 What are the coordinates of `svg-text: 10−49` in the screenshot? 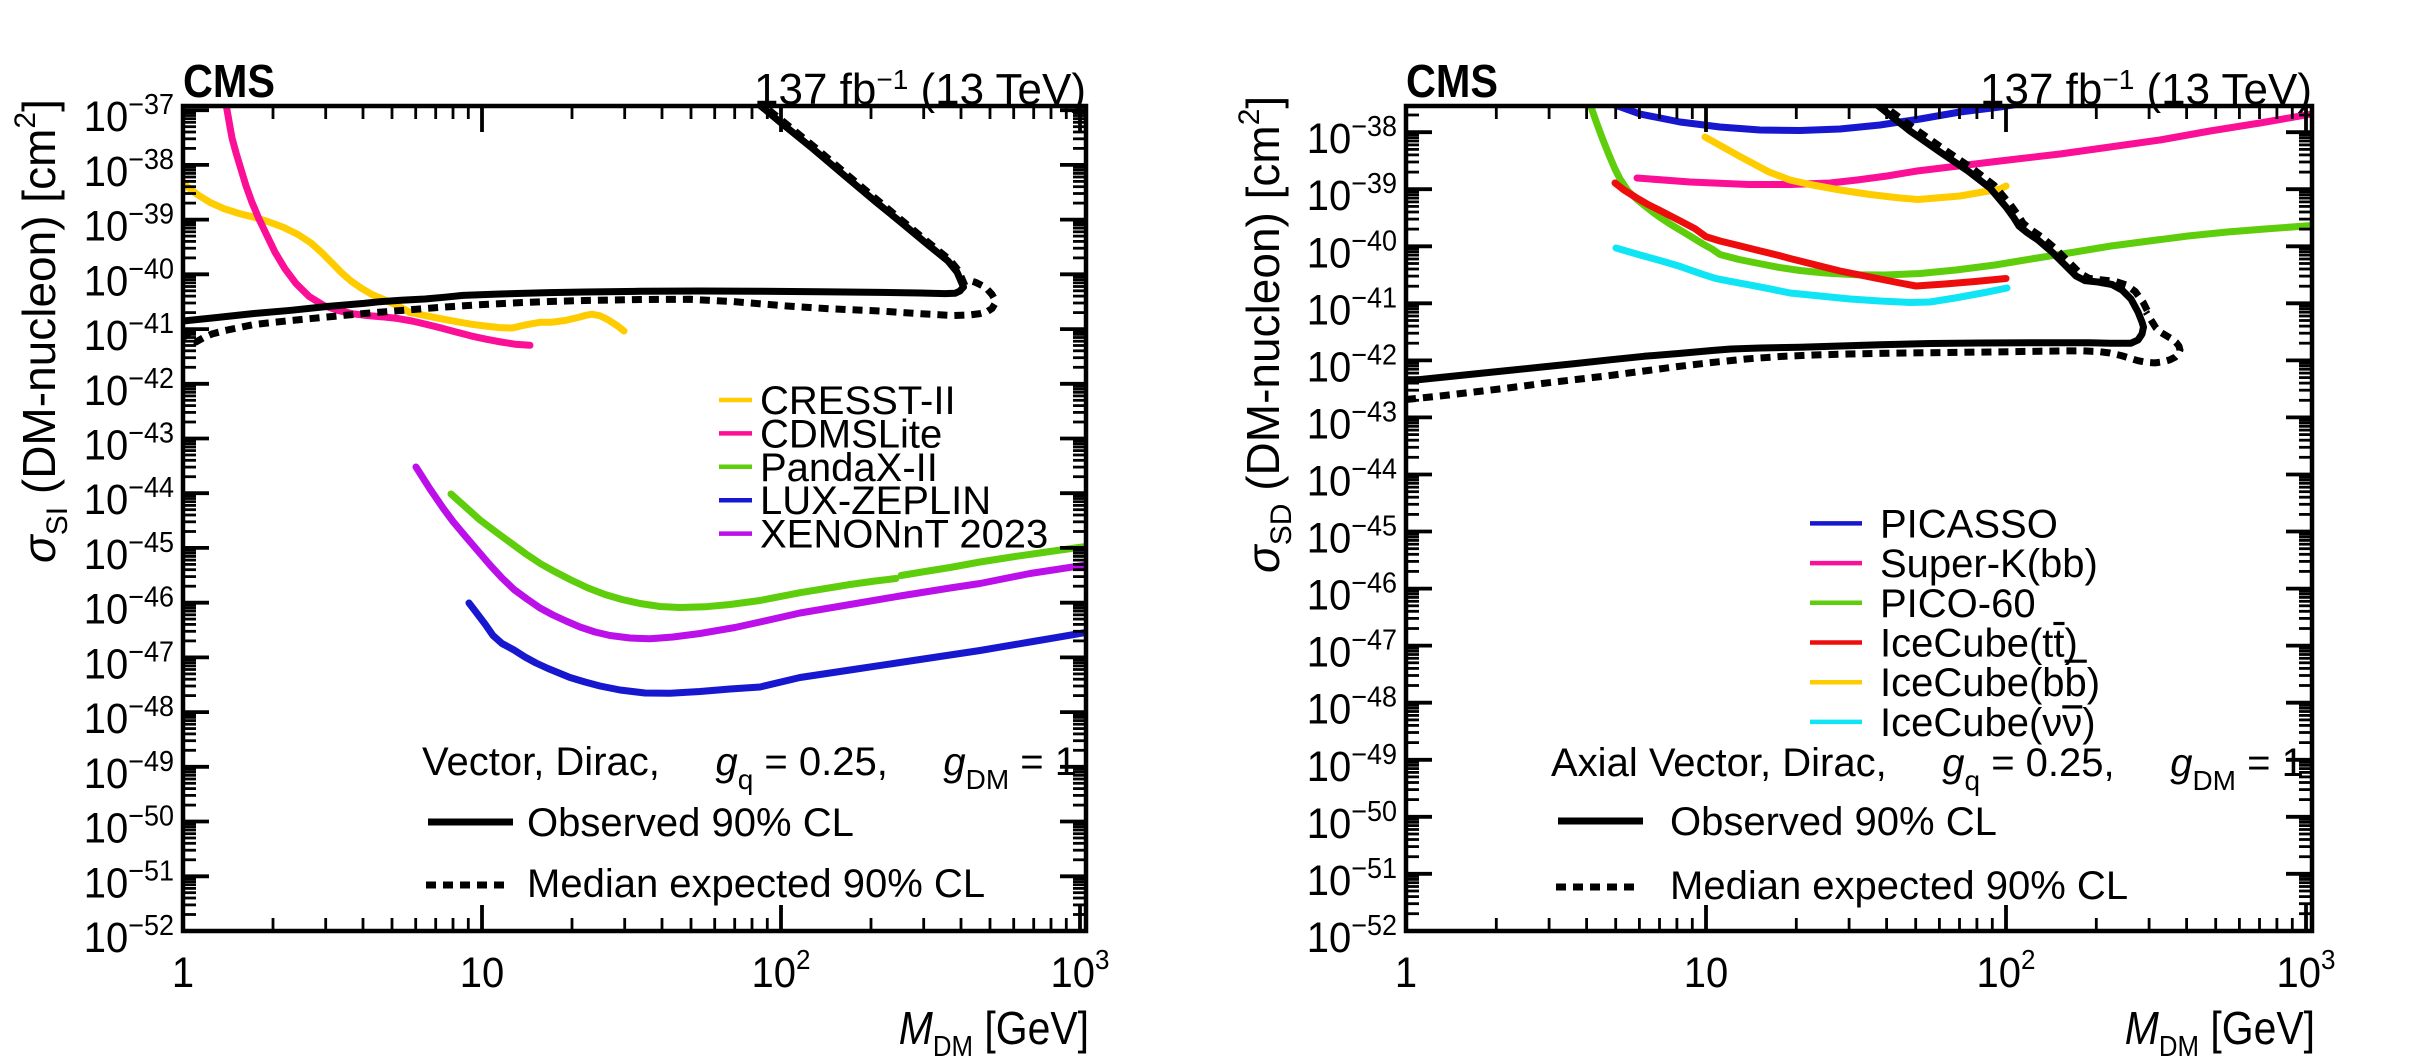 It's located at (1352, 764).